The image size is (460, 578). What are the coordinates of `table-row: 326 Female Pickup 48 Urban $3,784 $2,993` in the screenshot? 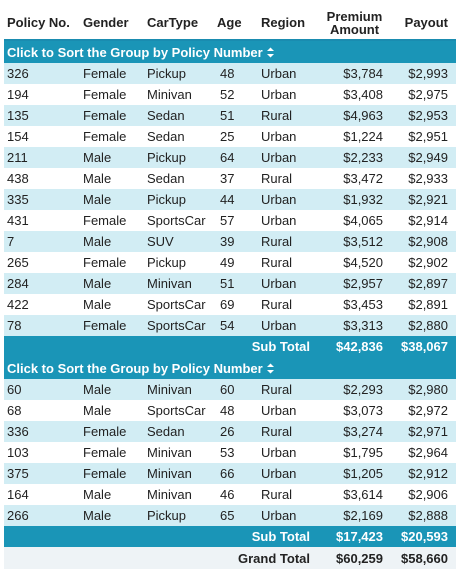 It's located at (230, 73).